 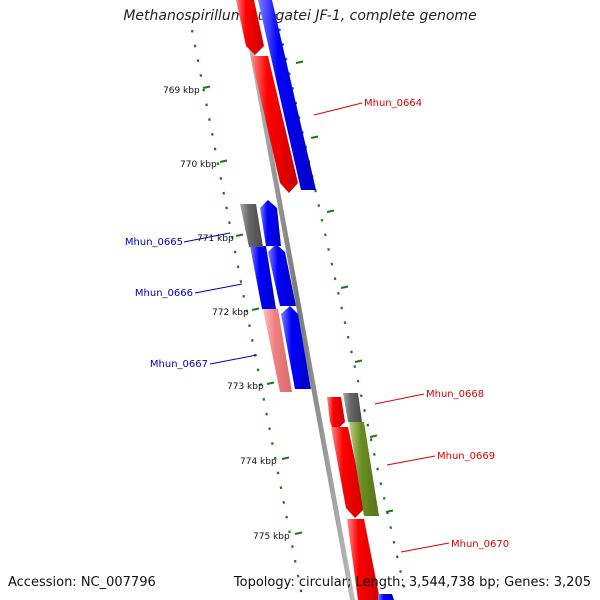 What do you see at coordinates (164, 293) in the screenshot?
I see `gene-label-mhun-0666: Mhun_0666` at bounding box center [164, 293].